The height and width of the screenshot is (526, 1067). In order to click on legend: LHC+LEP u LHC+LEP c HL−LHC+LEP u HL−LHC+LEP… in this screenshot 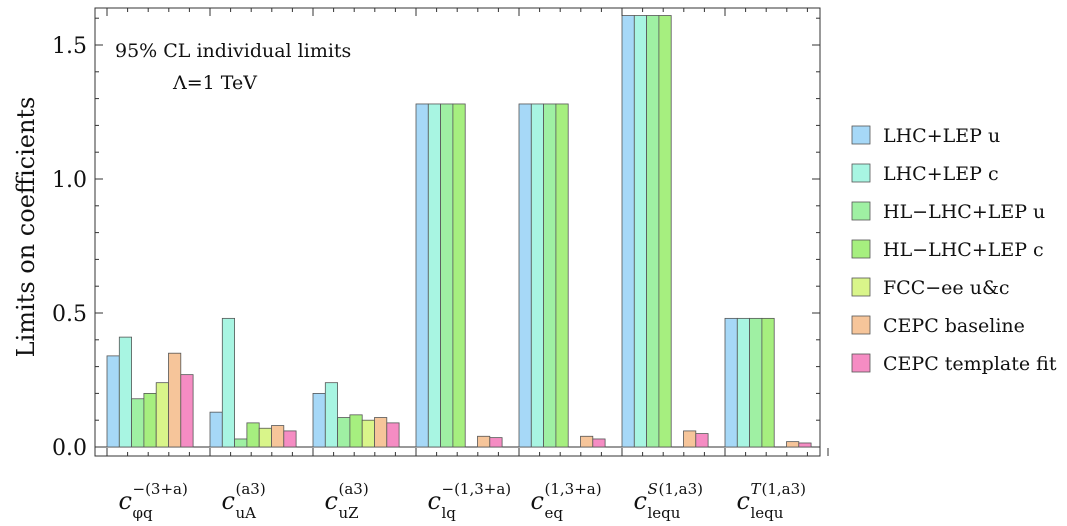, I will do `click(954, 250)`.